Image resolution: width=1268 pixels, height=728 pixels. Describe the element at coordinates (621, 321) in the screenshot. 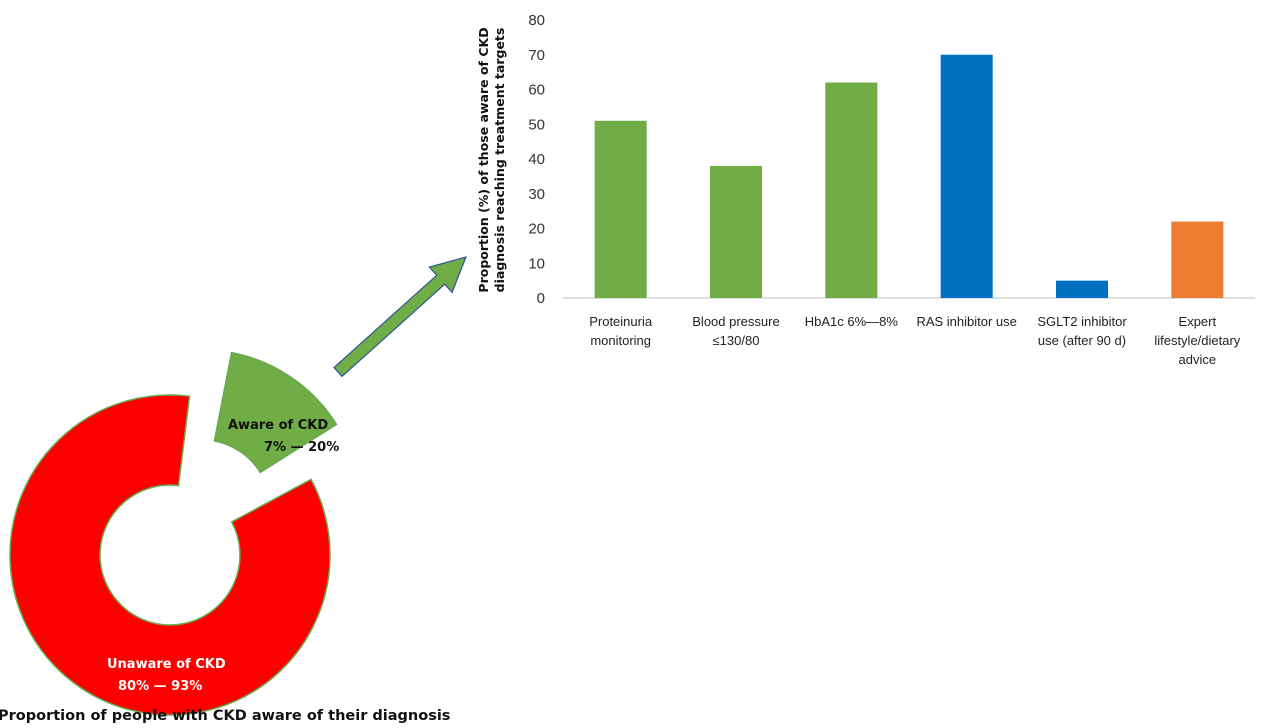

I see `x-category-label: Proteinuria` at that location.